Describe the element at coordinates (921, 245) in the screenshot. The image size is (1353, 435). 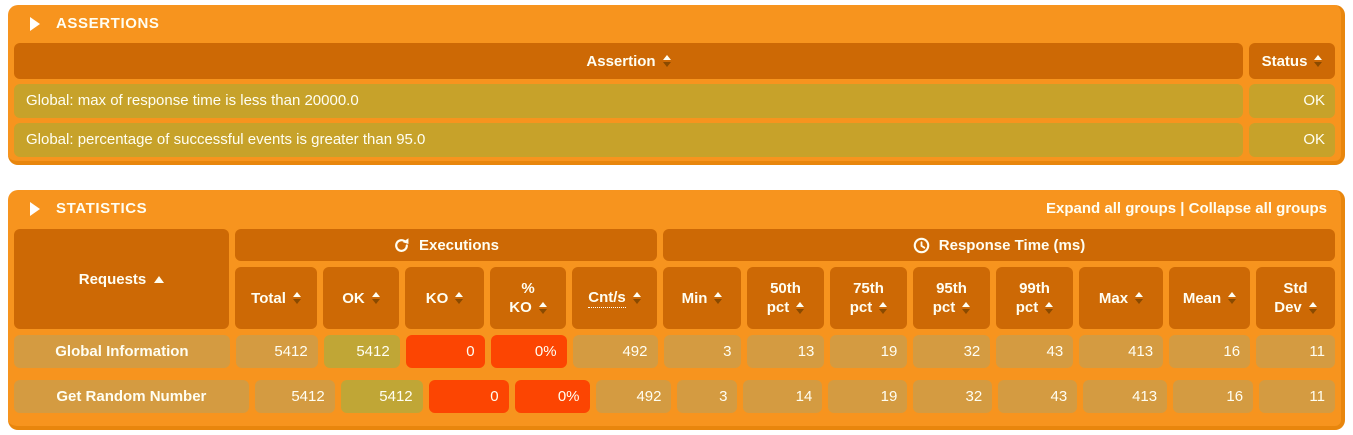
I see `clock-icon` at that location.